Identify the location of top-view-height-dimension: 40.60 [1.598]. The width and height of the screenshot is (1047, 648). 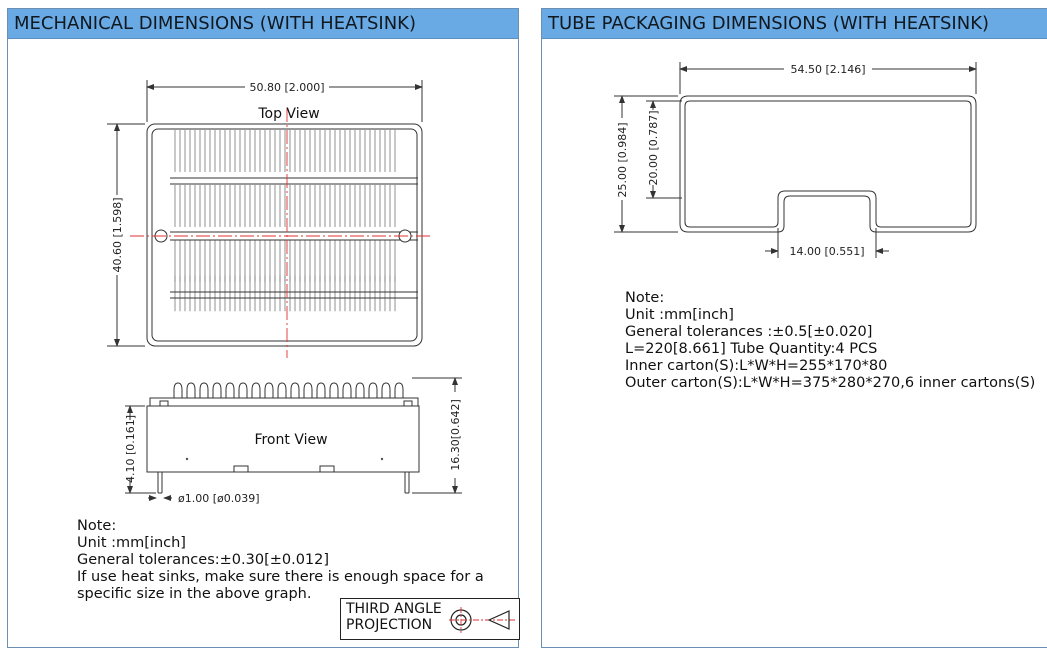
(117, 234).